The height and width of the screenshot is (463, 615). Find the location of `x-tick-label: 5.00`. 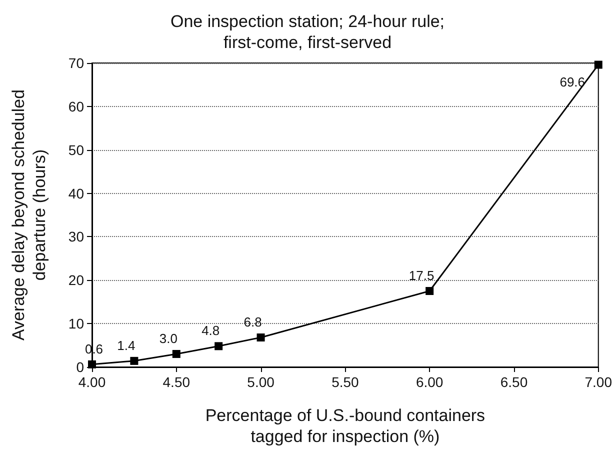

x-tick-label: 5.00 is located at coordinates (261, 382).